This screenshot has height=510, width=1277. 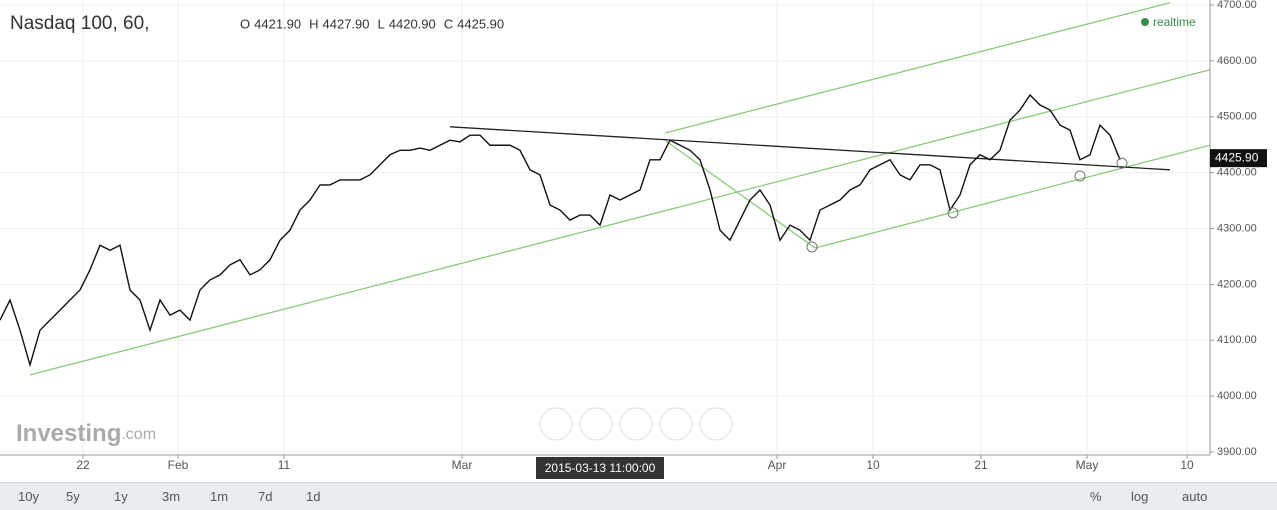 I want to click on x-tick-label: Apr, so click(x=777, y=465).